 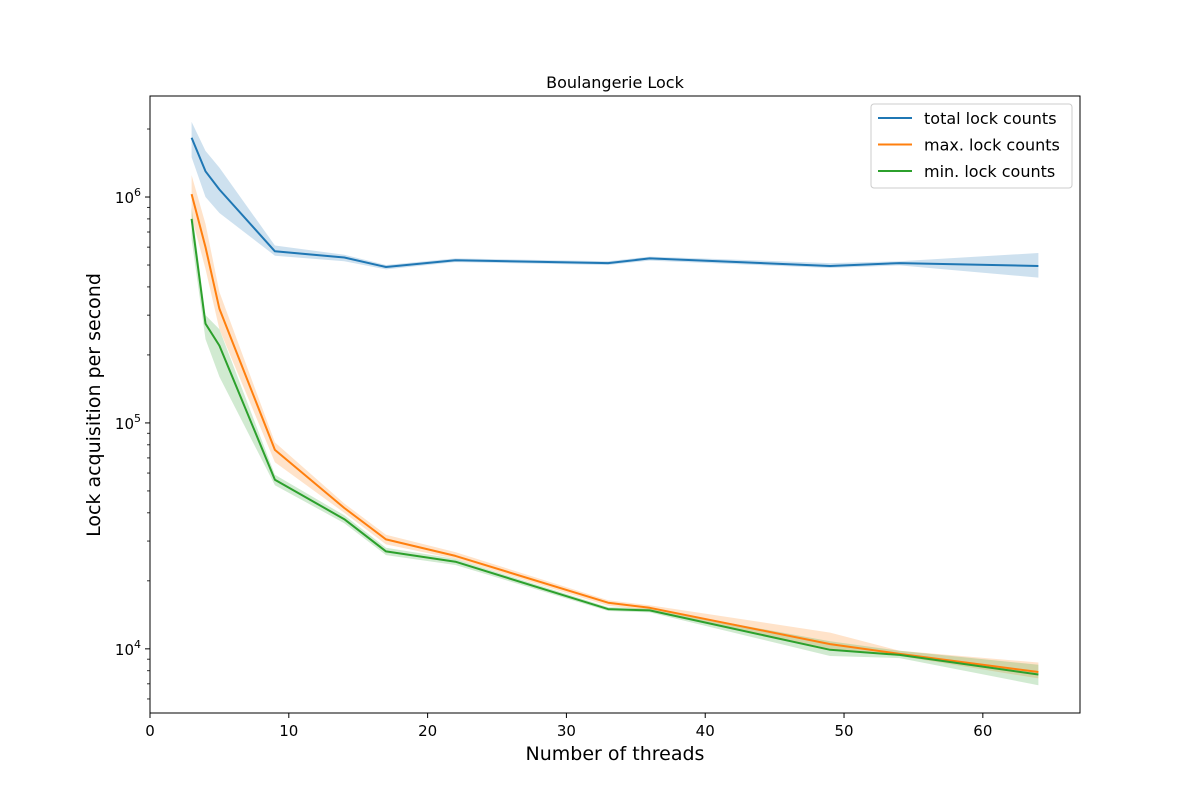 I want to click on y-axis: 10⁴ 10⁵ 10⁶, so click(x=132, y=414).